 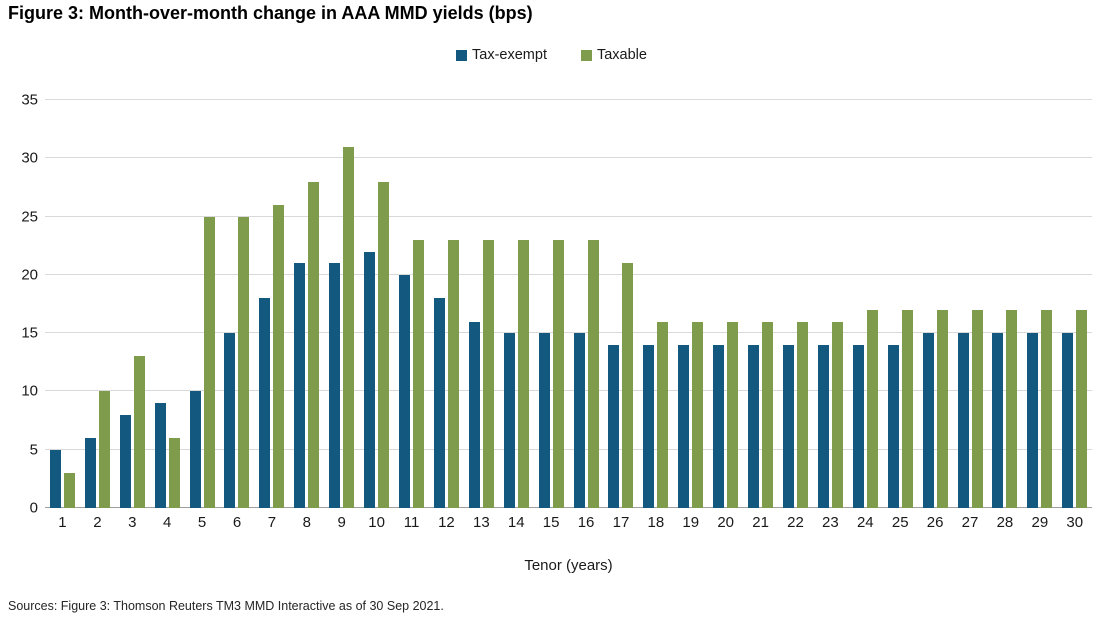 I want to click on x-tick-label-28: 28, so click(x=1005, y=522).